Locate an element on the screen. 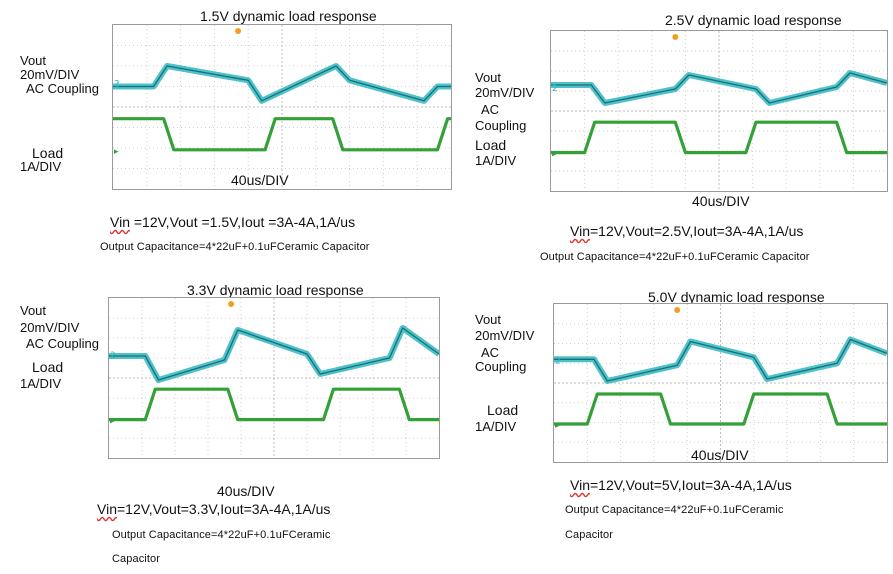 Image resolution: width=893 pixels, height=574 pixels. test-condition: Vin=12V,Vout=3.3V,Iout=3A-4A,1A/us is located at coordinates (213, 509).